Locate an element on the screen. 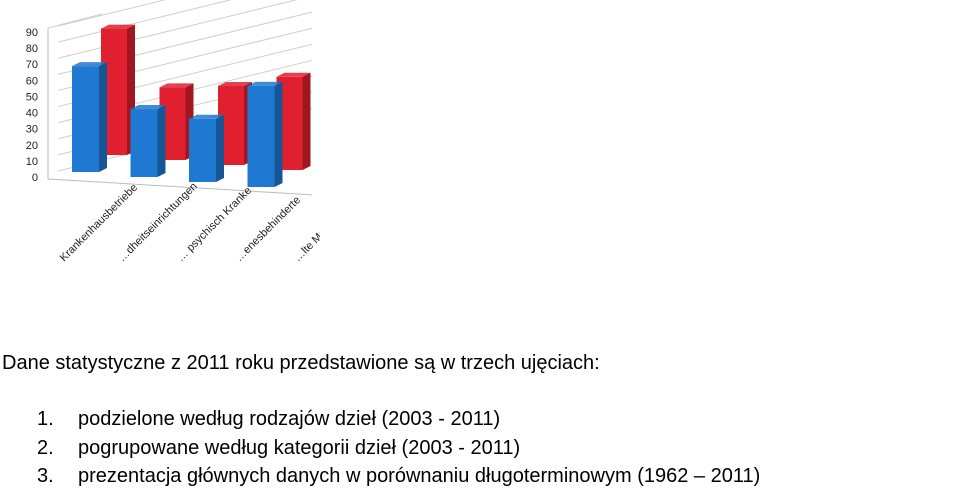 The width and height of the screenshot is (960, 497). list-item-number: 2. is located at coordinates (45, 447).